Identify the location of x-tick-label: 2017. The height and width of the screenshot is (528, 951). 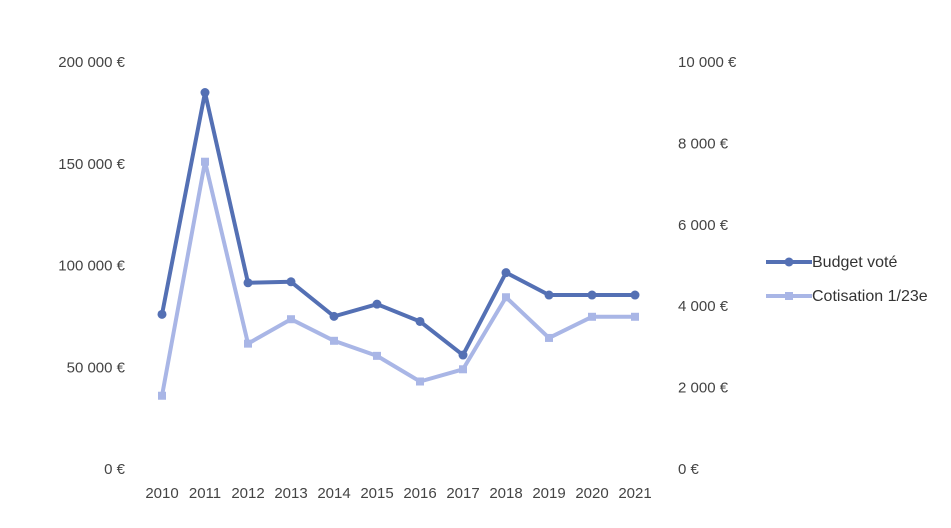
(462, 493).